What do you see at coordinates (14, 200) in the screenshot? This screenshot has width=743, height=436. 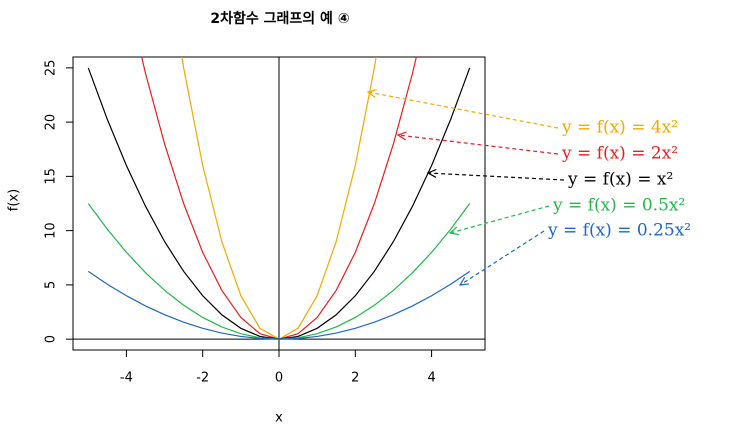 I see `y-axis-label: f(x)` at bounding box center [14, 200].